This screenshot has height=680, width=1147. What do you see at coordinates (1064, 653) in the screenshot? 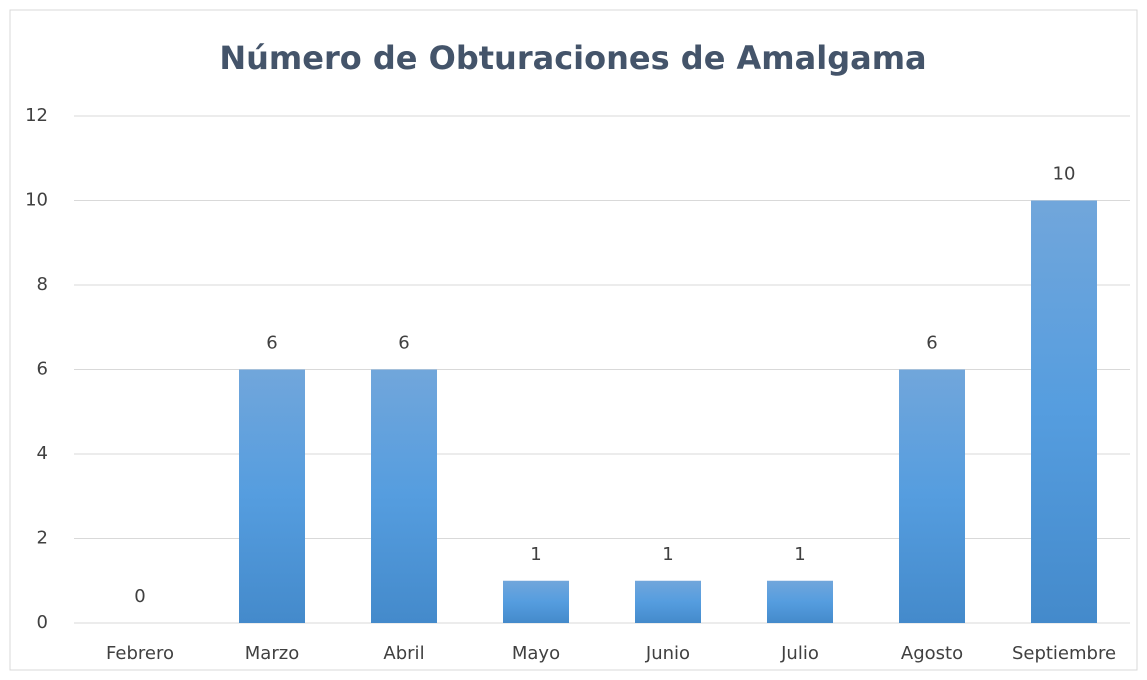
I see `x-tick-label: Septiembre` at bounding box center [1064, 653].